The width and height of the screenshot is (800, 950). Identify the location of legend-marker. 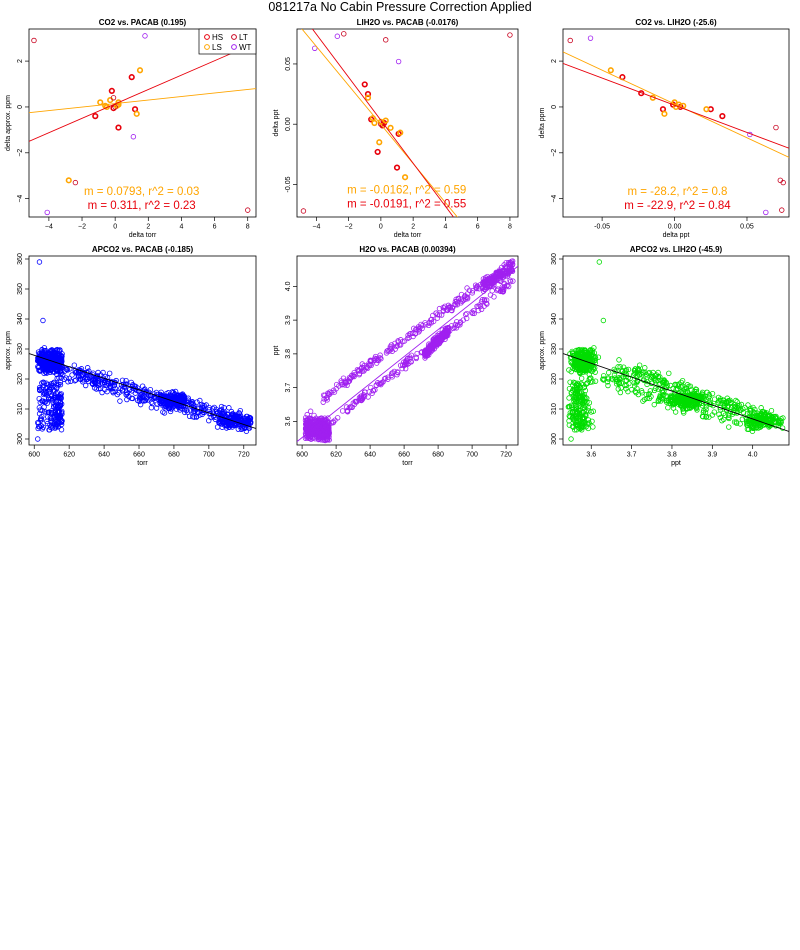
(207, 47).